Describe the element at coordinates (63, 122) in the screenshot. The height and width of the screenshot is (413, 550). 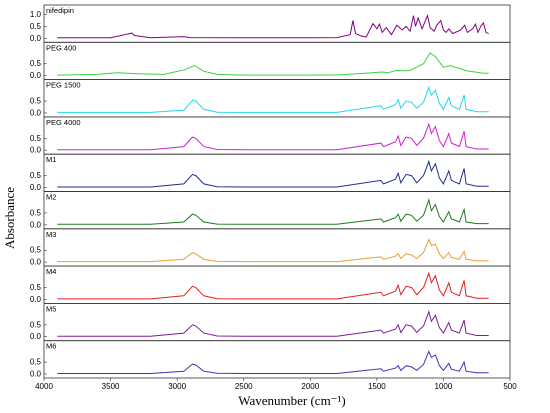
I see `panel-label: PEG 4000` at that location.